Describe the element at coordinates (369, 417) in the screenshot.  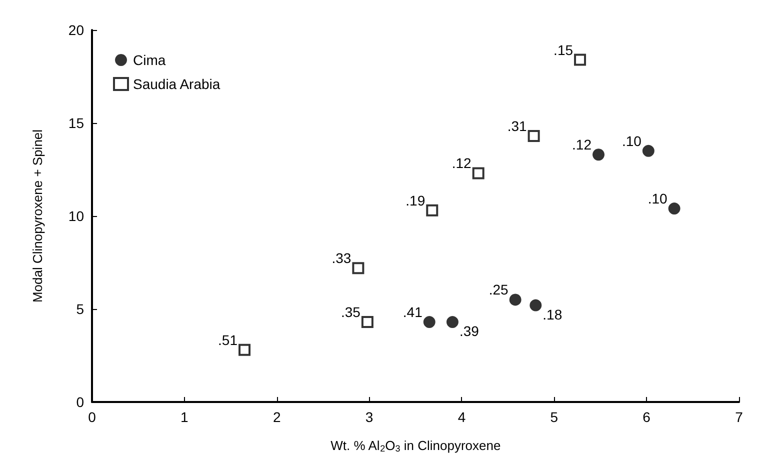
I see `x-tick-label: 3` at that location.